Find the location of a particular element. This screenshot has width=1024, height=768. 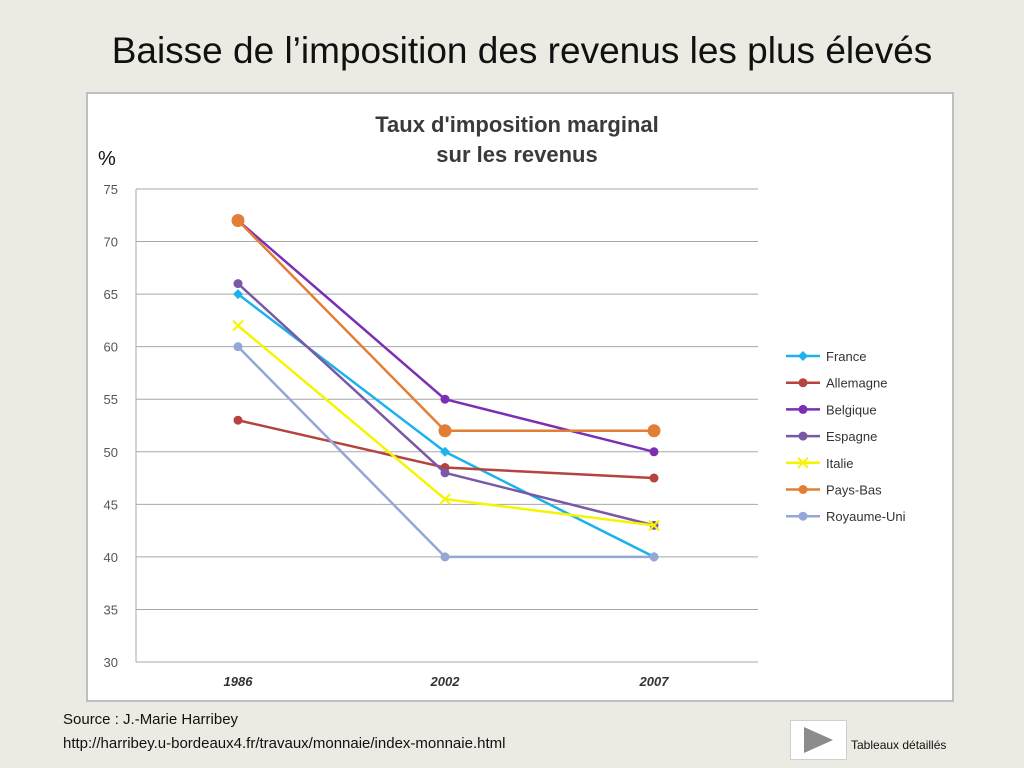

legend-label: Italie is located at coordinates (839, 463).